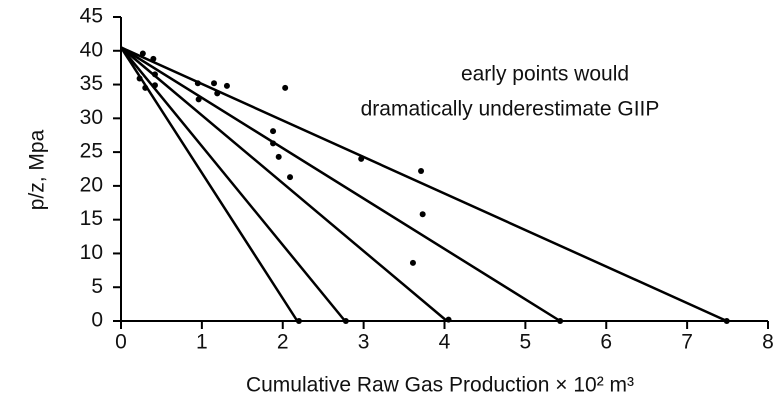  Describe the element at coordinates (121, 342) in the screenshot. I see `x-tick-label: 0` at that location.